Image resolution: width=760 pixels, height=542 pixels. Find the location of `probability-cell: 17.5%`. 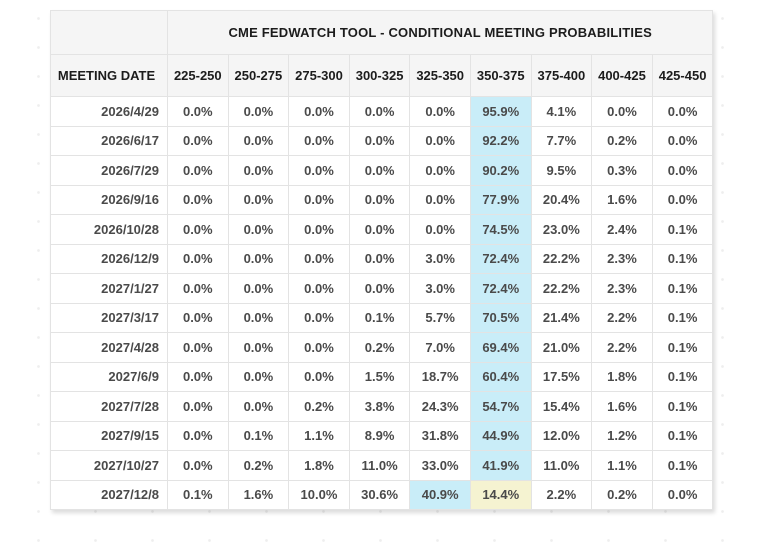

probability-cell: 17.5% is located at coordinates (561, 376).